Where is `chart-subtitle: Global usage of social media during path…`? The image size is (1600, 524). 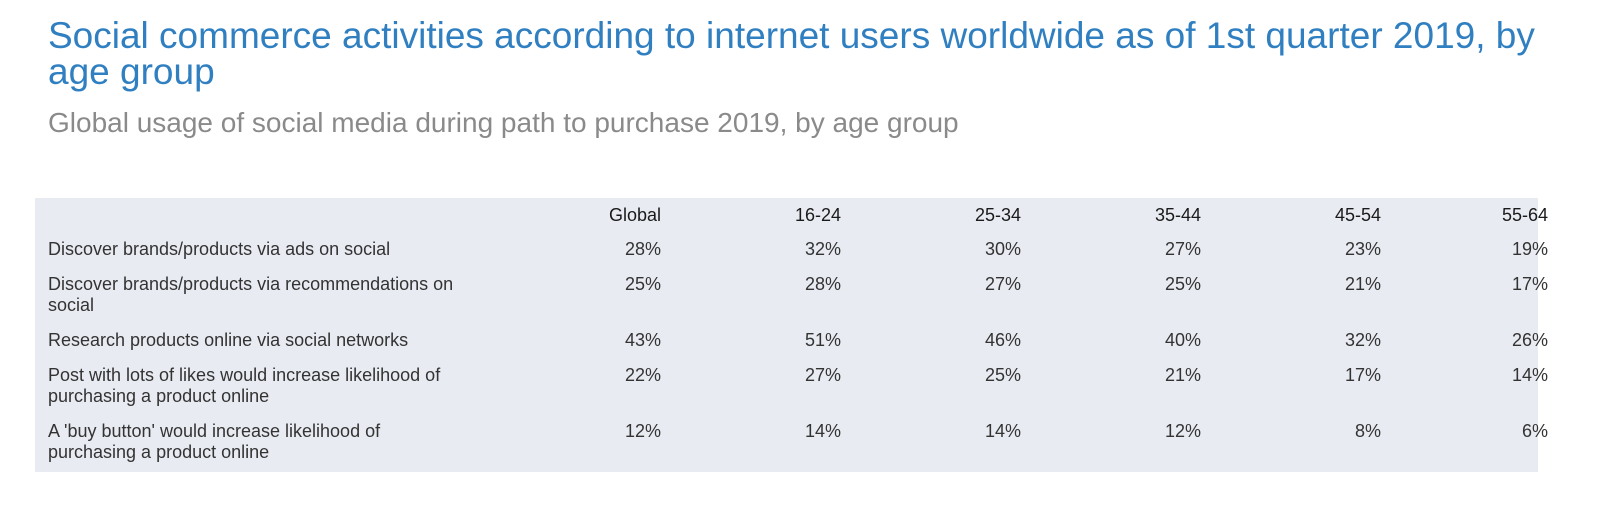 chart-subtitle: Global usage of social media during path… is located at coordinates (503, 122).